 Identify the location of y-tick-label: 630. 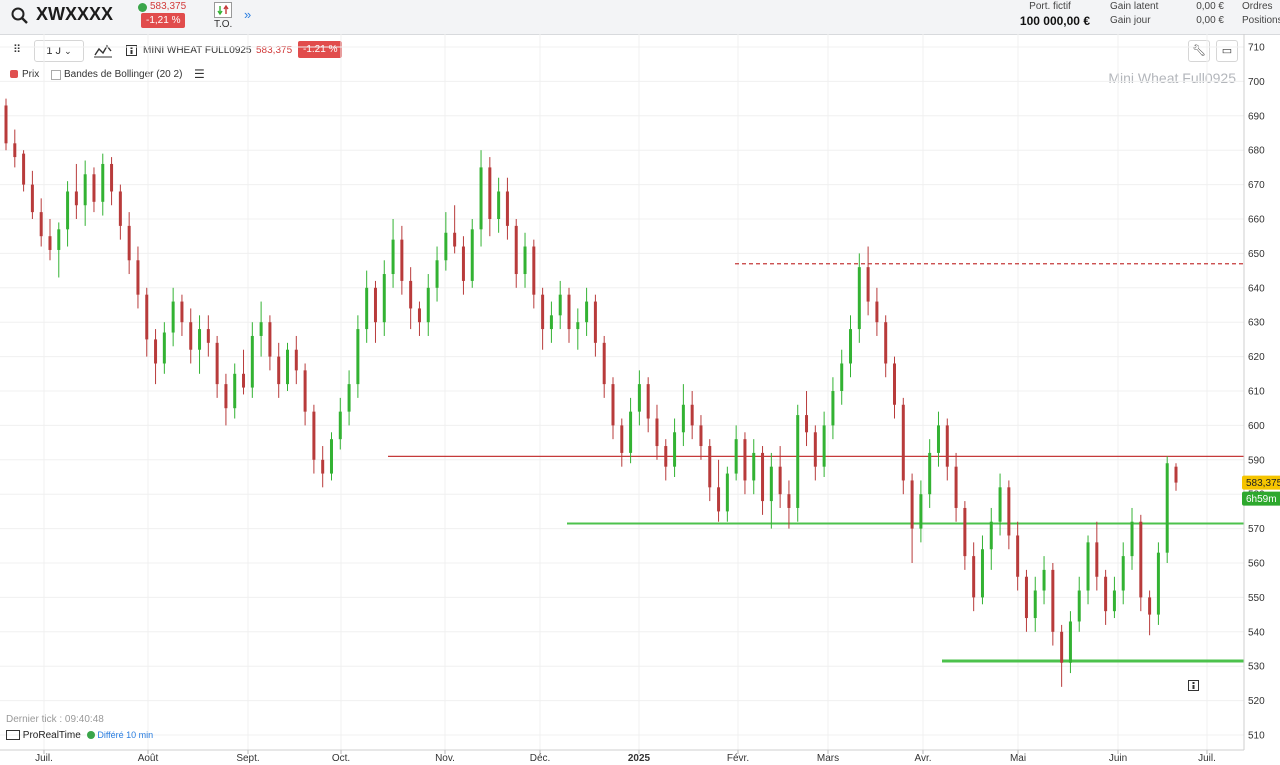
(1256, 323).